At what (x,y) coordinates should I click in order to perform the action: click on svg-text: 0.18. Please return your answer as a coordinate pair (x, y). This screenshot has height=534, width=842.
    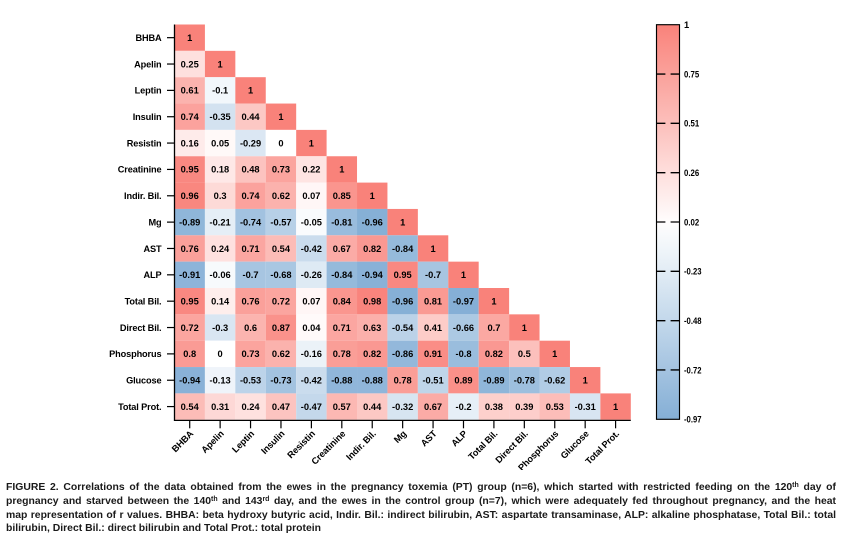
    Looking at the image, I should click on (220, 170).